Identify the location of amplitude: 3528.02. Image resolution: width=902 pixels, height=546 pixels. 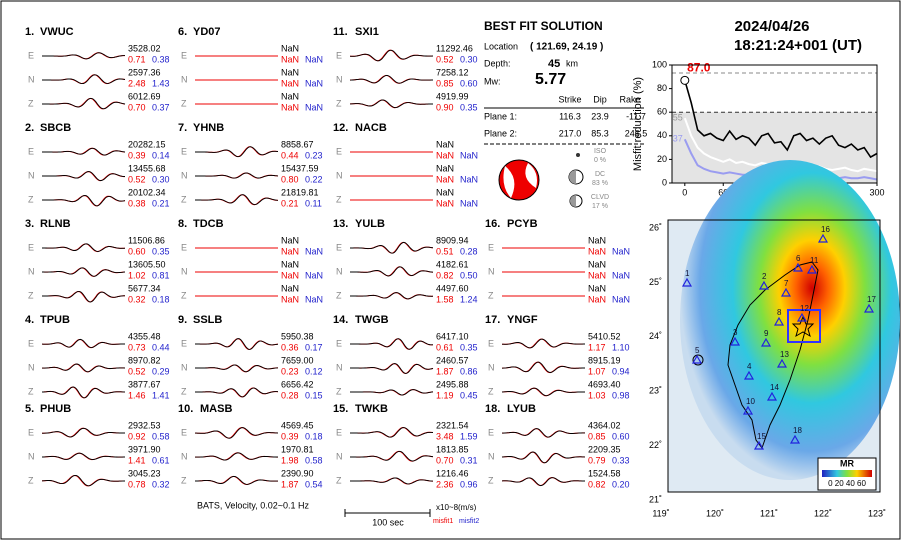
(144, 48).